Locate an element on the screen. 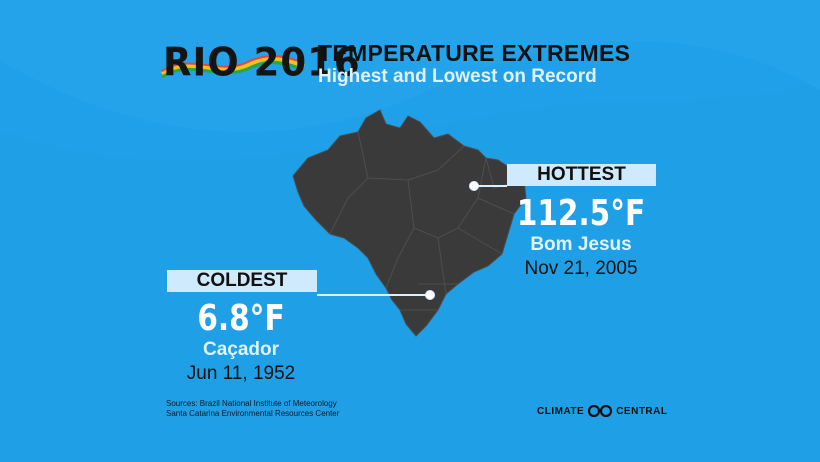 This screenshot has width=820, height=462. brand-word-central: CENTRAL is located at coordinates (642, 411).